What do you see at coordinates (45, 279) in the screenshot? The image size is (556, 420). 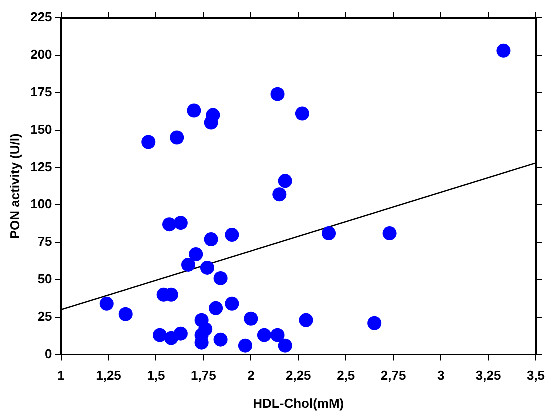 I see `y-tick-label: 50` at bounding box center [45, 279].